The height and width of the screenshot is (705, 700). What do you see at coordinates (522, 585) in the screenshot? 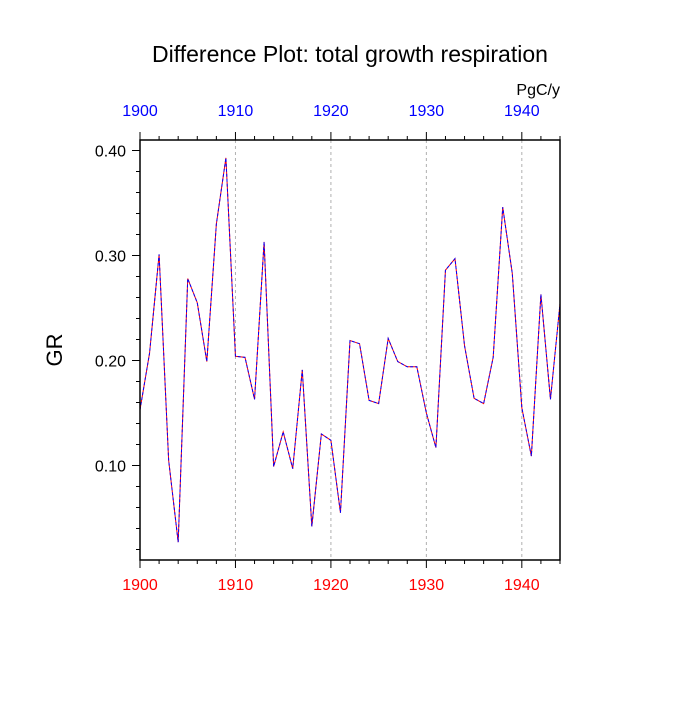
I see `x-tick-label-bottom-1940: 1940` at bounding box center [522, 585].